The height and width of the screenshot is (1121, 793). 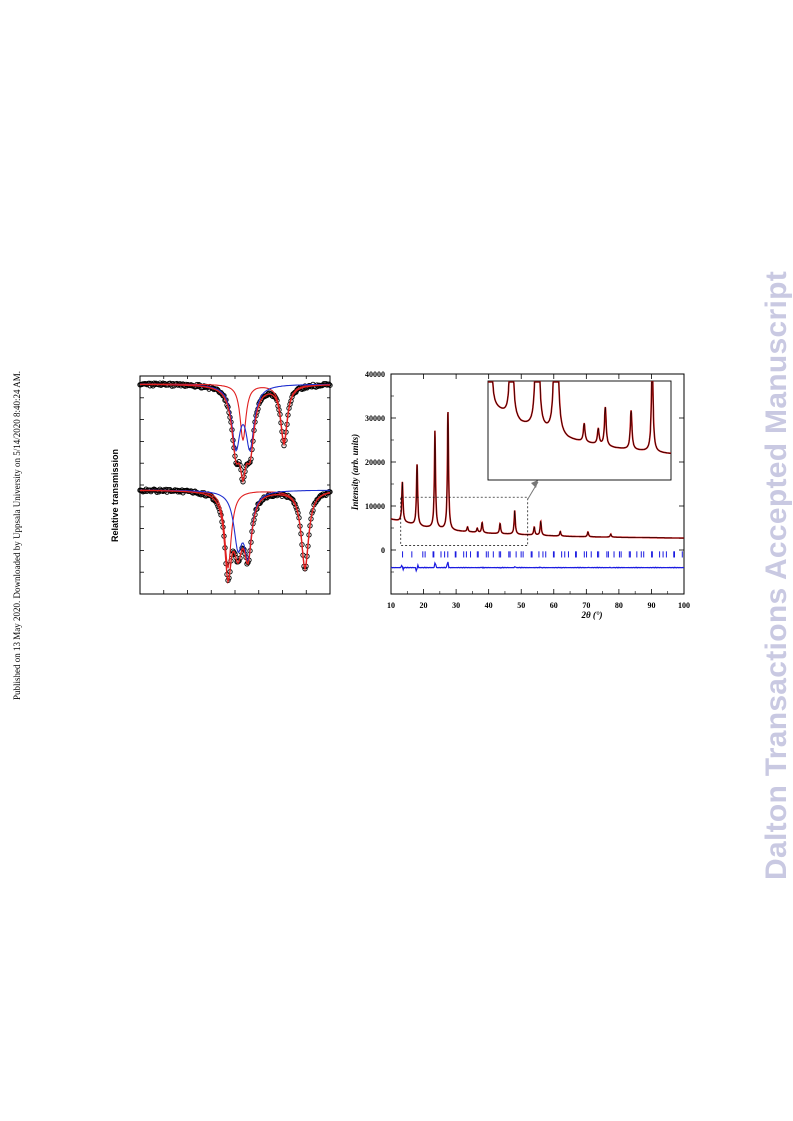 What do you see at coordinates (375, 374) in the screenshot?
I see `y-tick-label: 40000` at bounding box center [375, 374].